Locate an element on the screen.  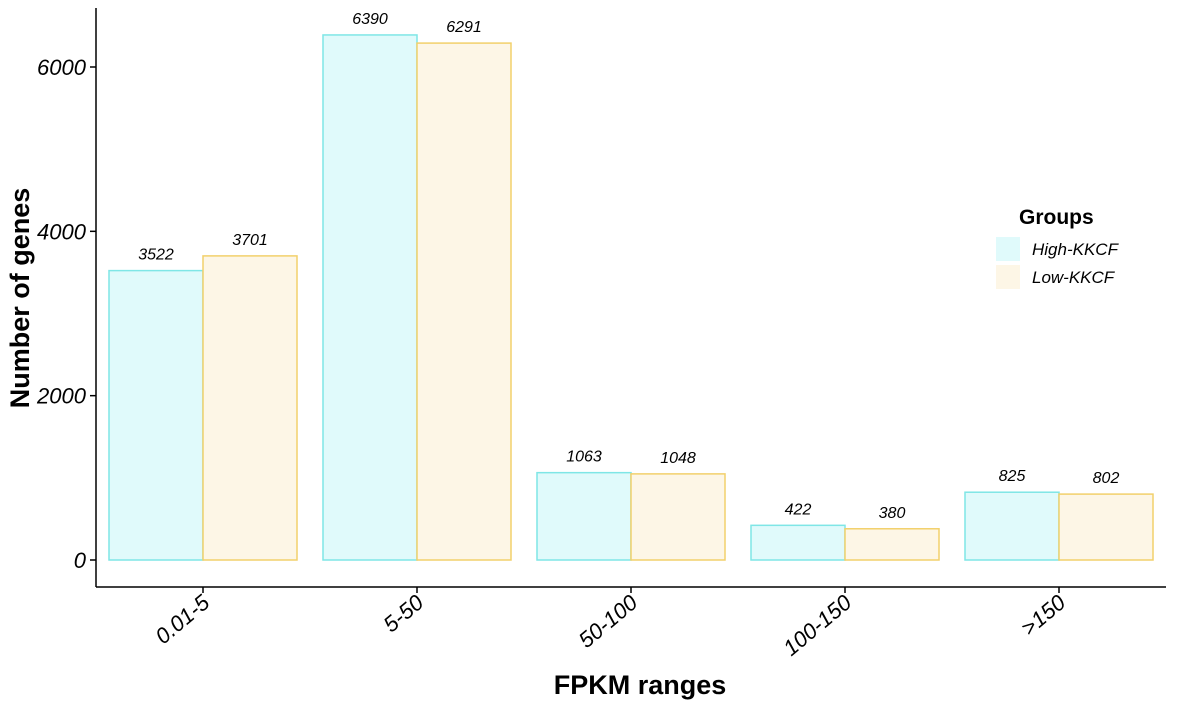
data-label: 802 is located at coordinates (1106, 478).